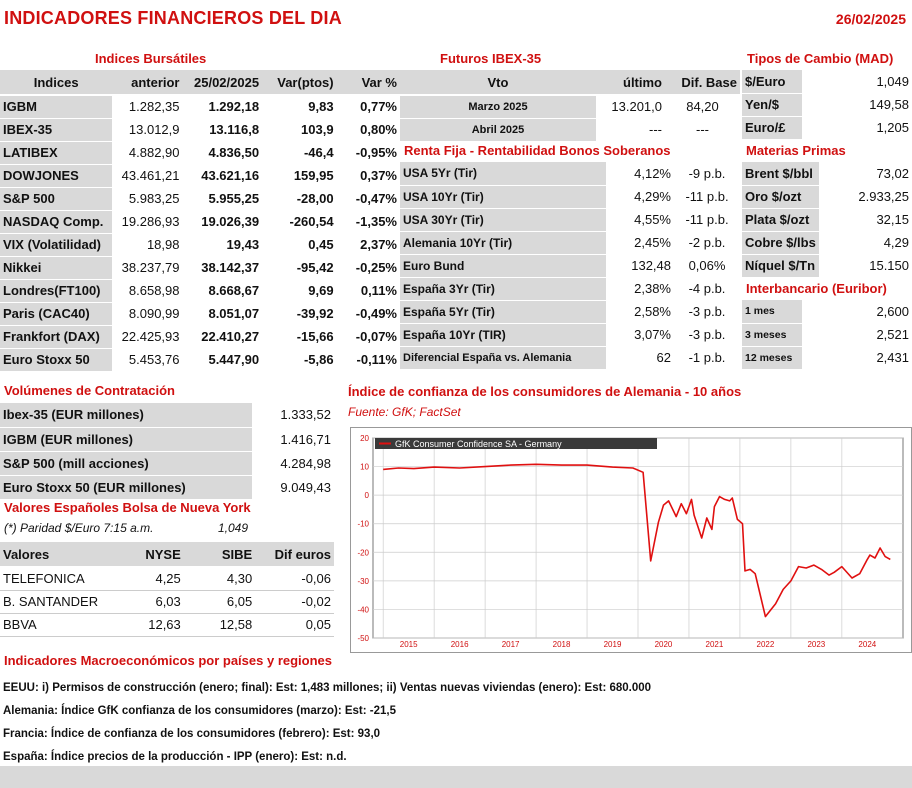  I want to click on ny-dif: 0,05, so click(294, 625).